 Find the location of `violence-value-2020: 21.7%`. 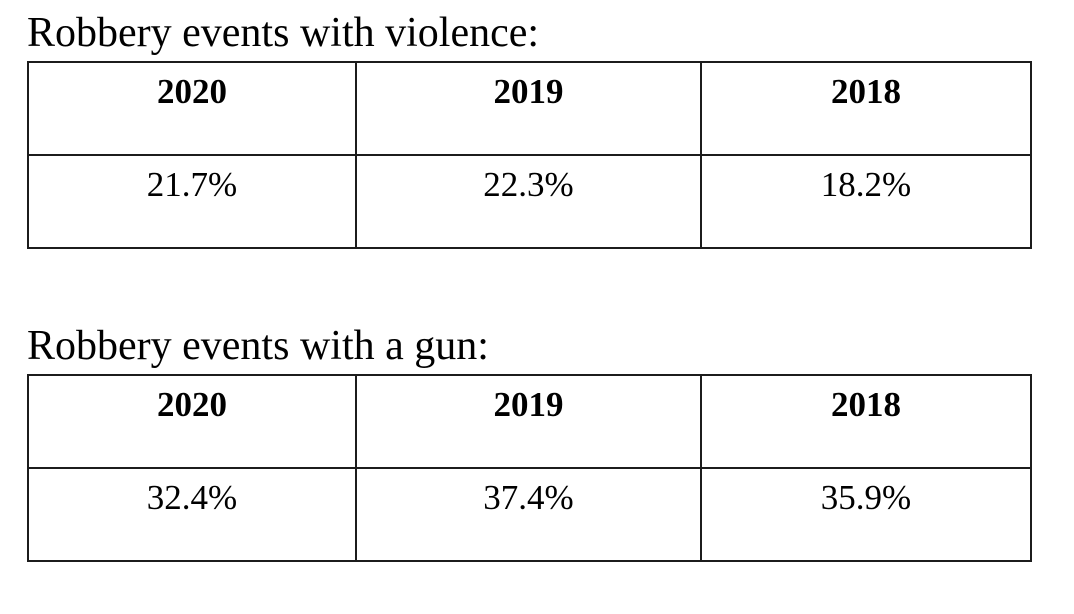

violence-value-2020: 21.7% is located at coordinates (192, 201).